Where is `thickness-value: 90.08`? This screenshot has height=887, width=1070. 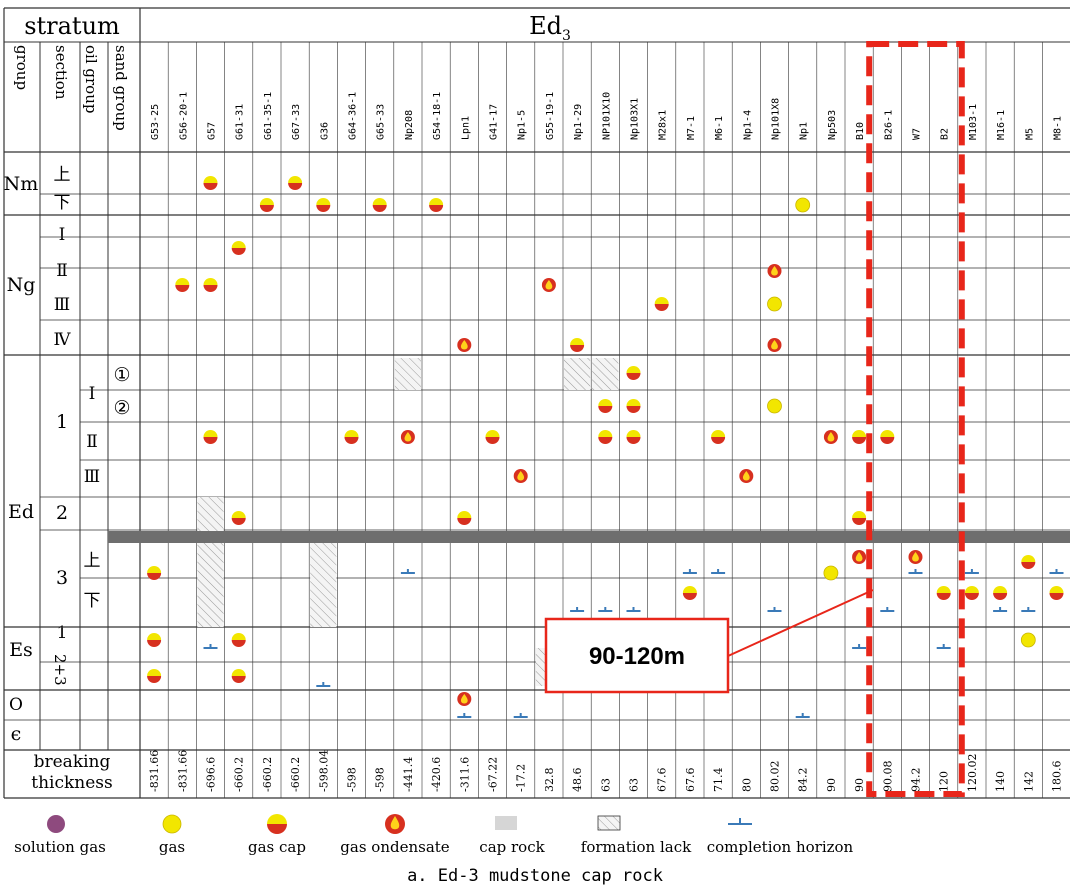 thickness-value: 90.08 is located at coordinates (887, 777).